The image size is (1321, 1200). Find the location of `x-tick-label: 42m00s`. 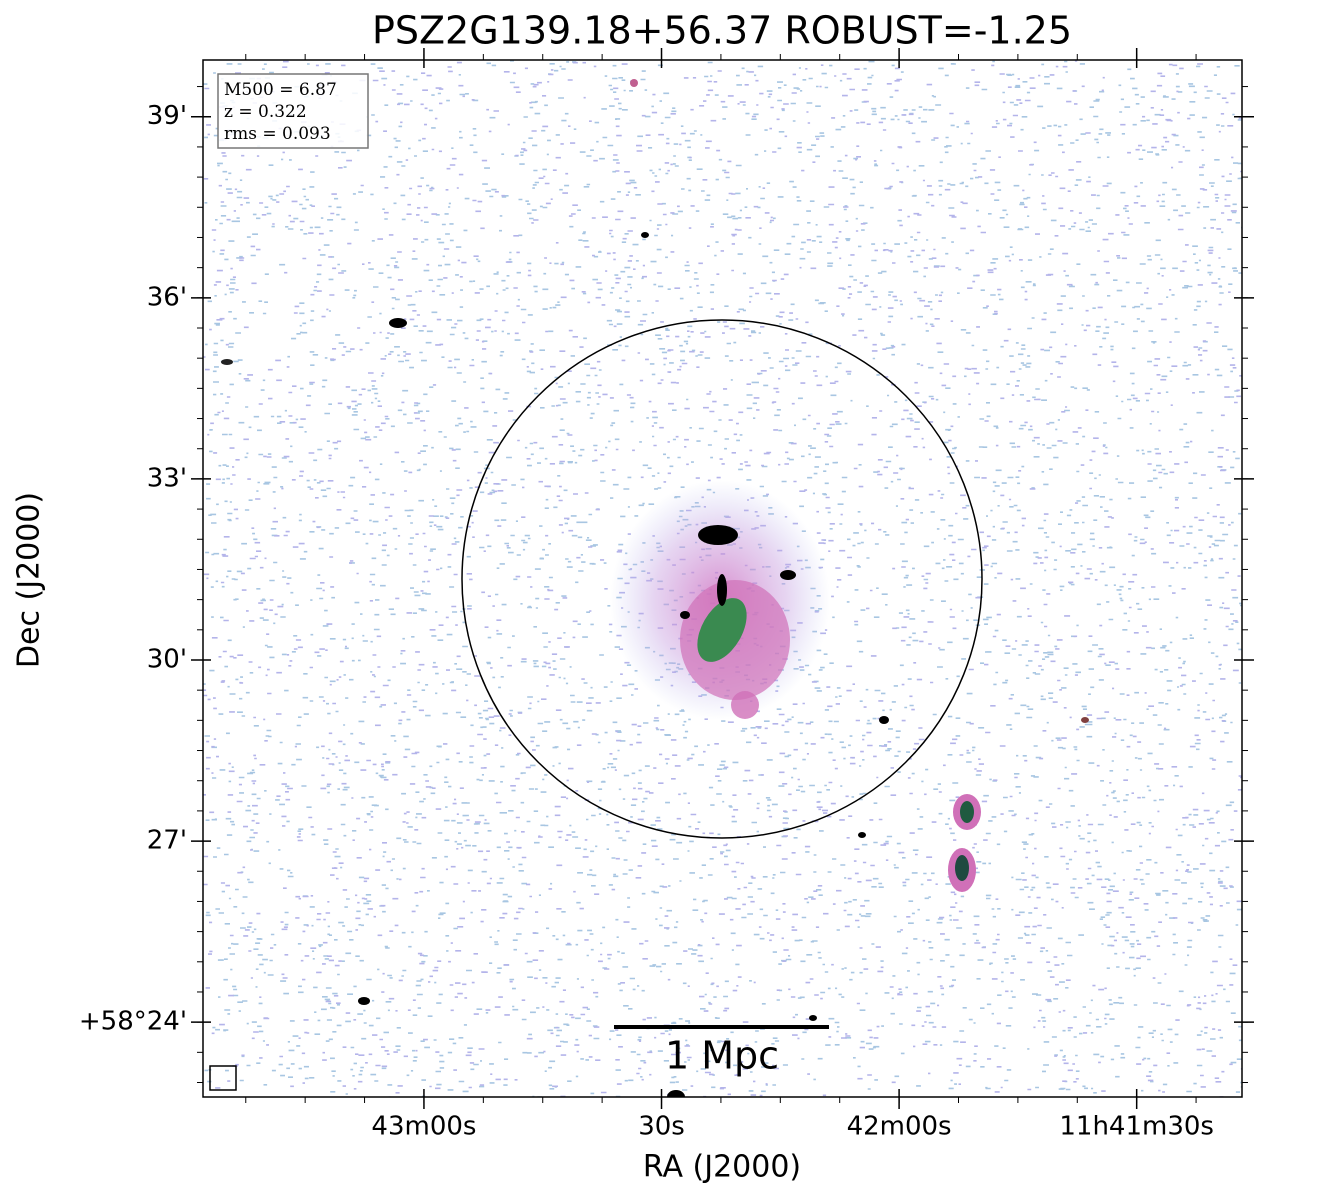

x-tick-label: 42m00s is located at coordinates (899, 1127).